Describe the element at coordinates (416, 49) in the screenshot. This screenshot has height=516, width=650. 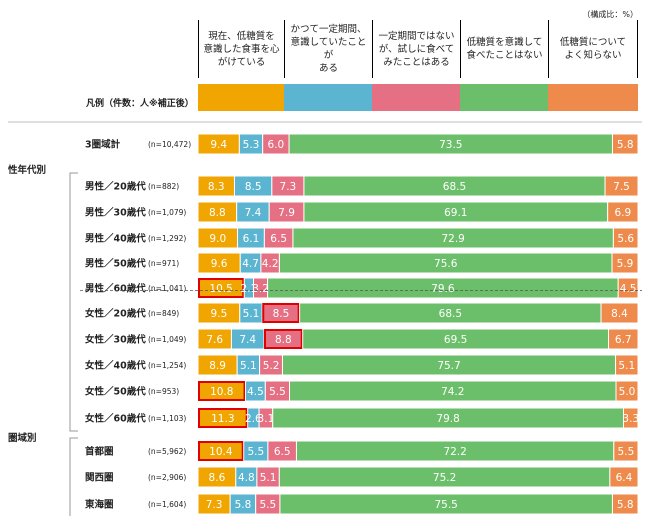
I see `legend-header-3: 一定期間ではない が、試しに食べて みたことはある` at that location.